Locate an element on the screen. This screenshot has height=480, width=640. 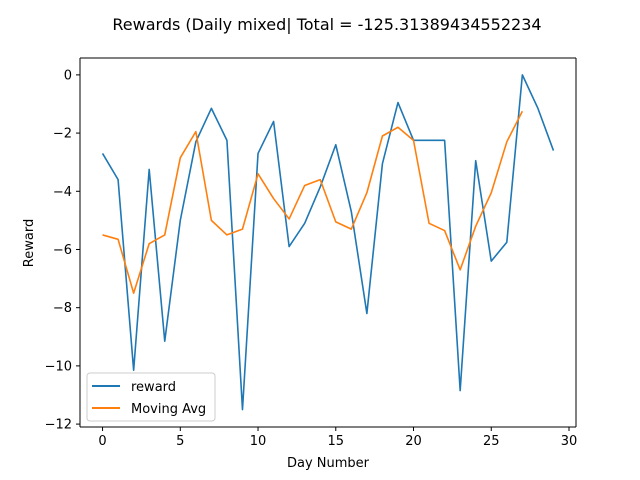
x-tick-label: 30 is located at coordinates (569, 441).